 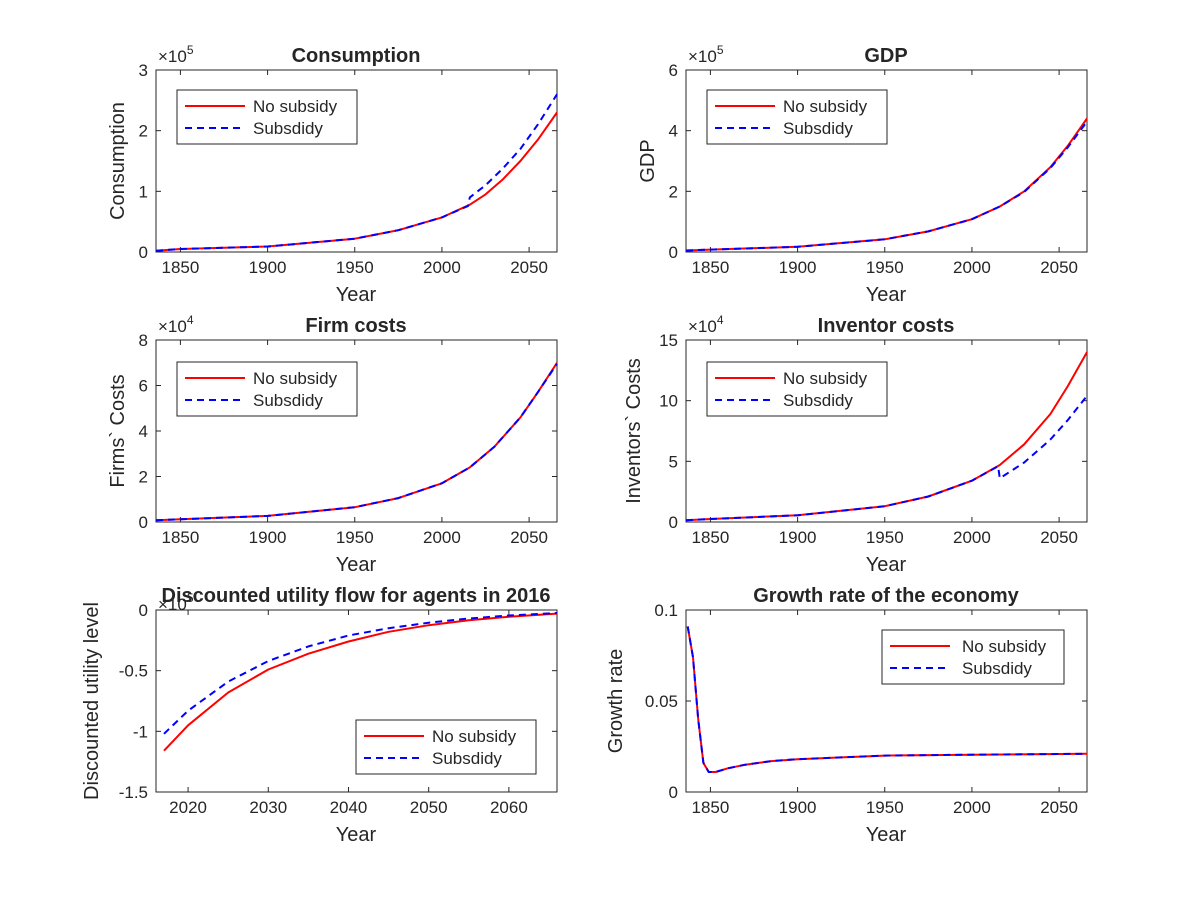 What do you see at coordinates (648, 160) in the screenshot?
I see `y-axis-label: GDP` at bounding box center [648, 160].